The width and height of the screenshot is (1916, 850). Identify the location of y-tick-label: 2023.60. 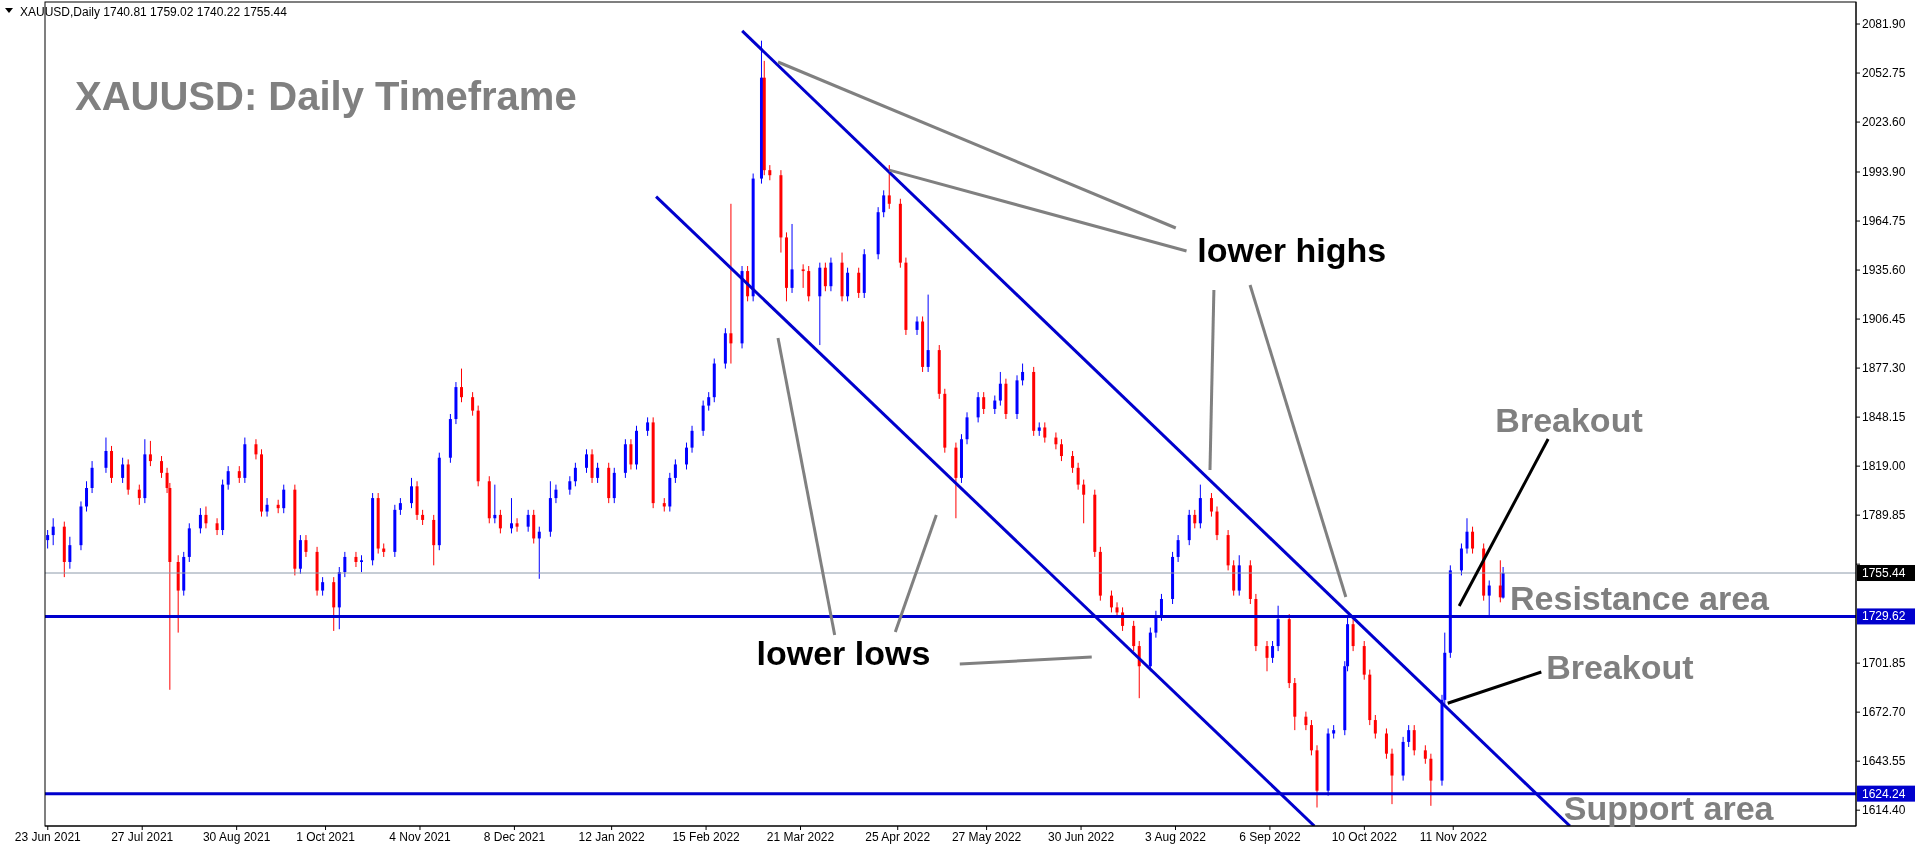
(1884, 122).